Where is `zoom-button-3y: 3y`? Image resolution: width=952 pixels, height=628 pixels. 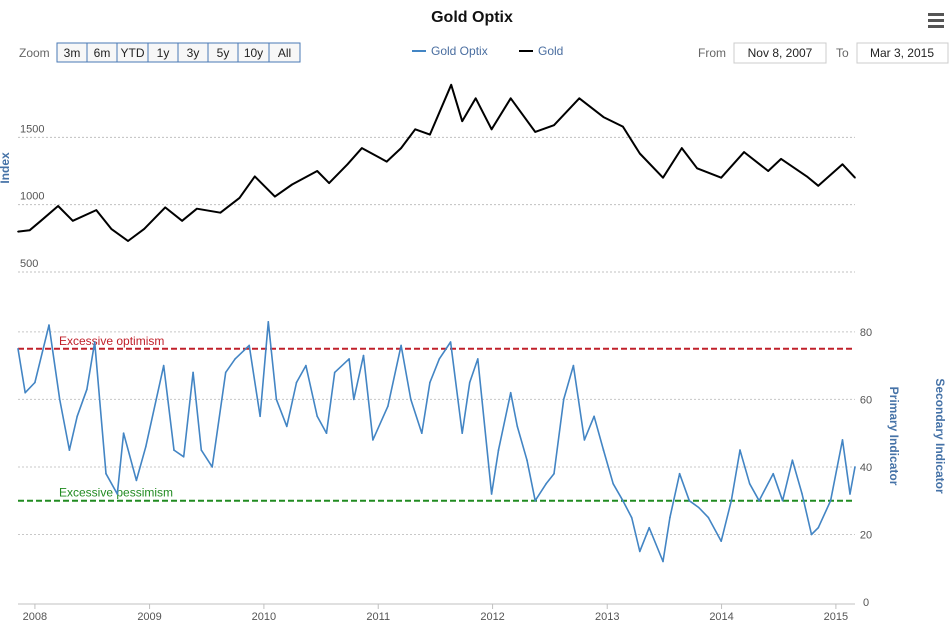 zoom-button-3y: 3y is located at coordinates (193, 52).